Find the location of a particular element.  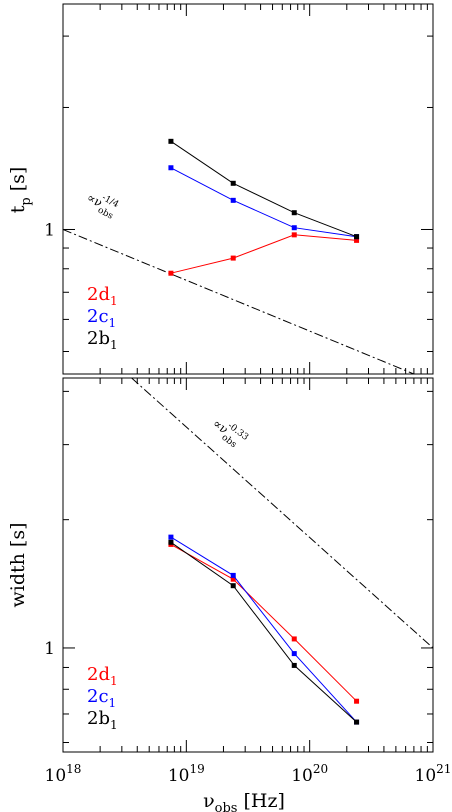

x-axis-label-main: ν is located at coordinates (209, 801).